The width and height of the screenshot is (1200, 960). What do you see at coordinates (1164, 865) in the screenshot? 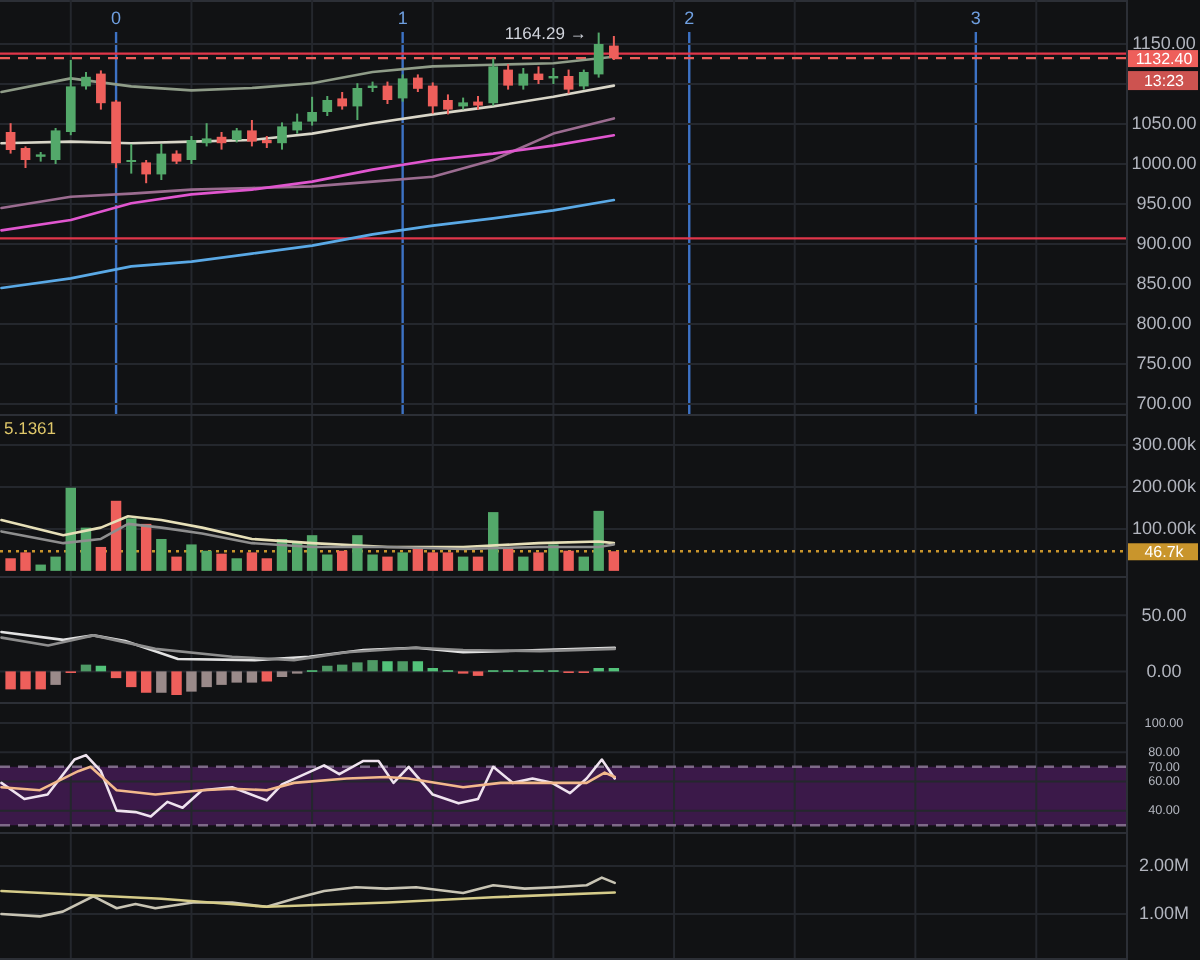
I see `y-tick-label: 2.00M` at bounding box center [1164, 865].